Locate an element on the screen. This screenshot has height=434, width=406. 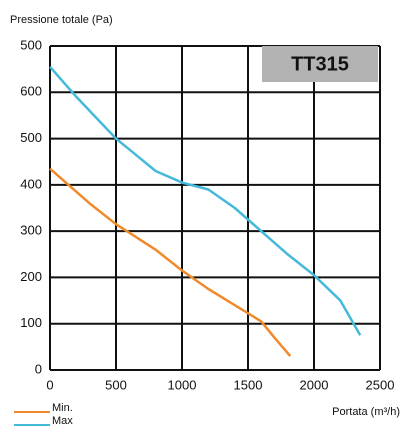
x-tick-label: 2500 is located at coordinates (380, 384).